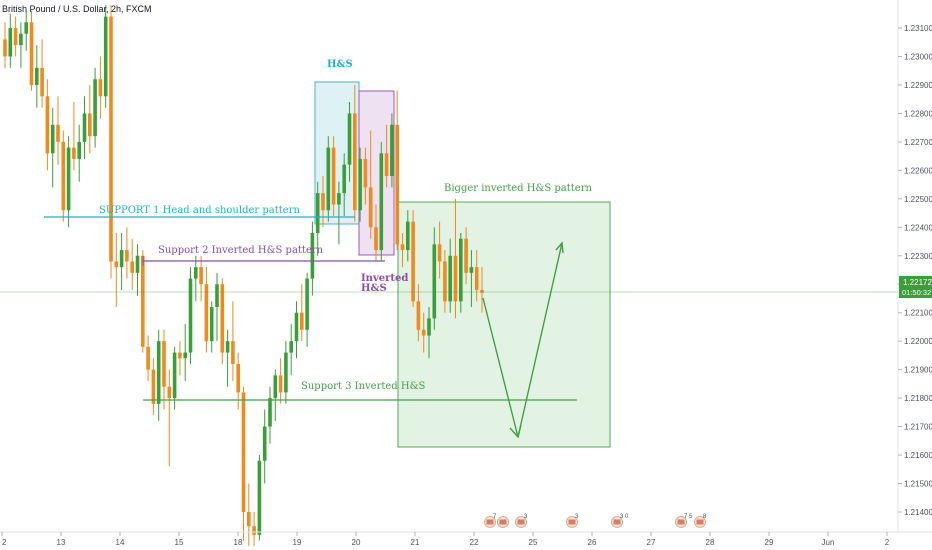 This screenshot has width=932, height=550. Describe the element at coordinates (701, 521) in the screenshot. I see `event-flag-icon: 8` at that location.